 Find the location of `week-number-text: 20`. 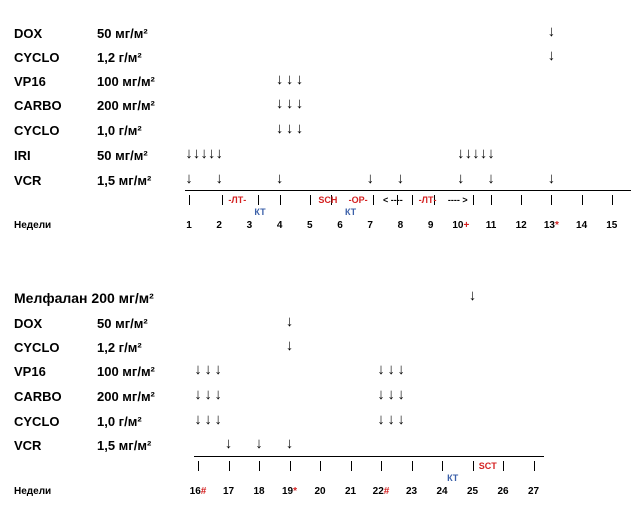

week-number-text: 20 is located at coordinates (320, 491).